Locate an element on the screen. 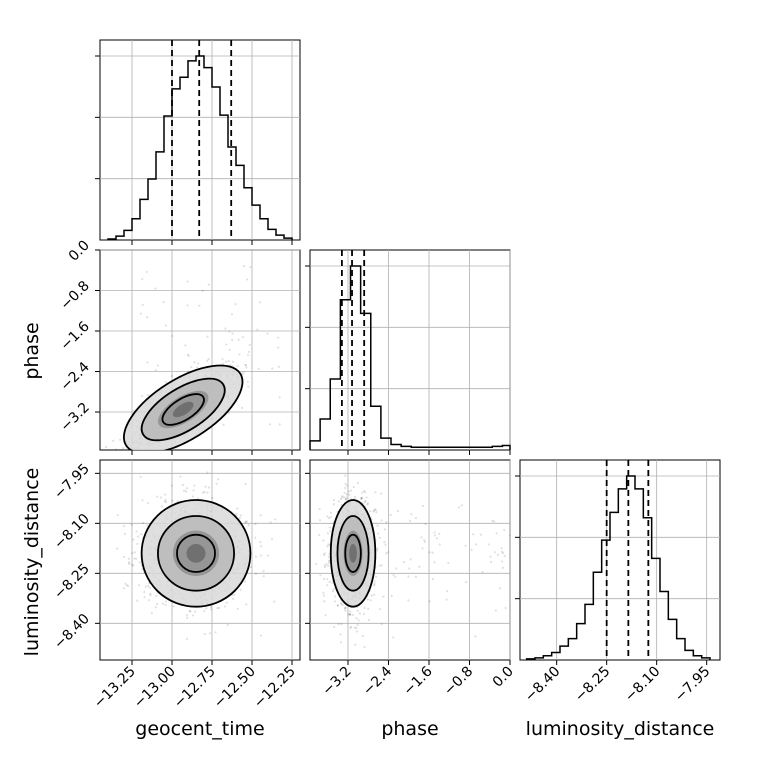  y-tick-label: −8.25 is located at coordinates (72, 582).